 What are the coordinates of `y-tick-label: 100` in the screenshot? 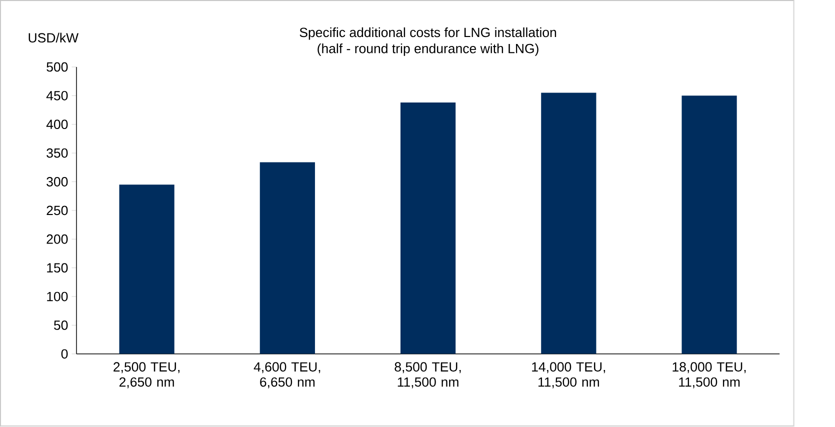 It's located at (57, 297).